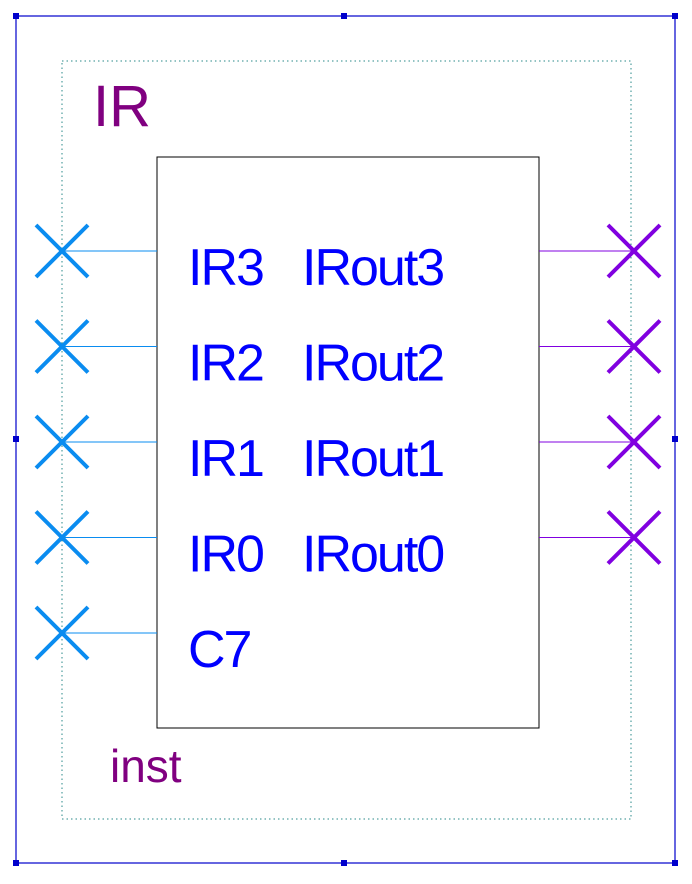 This screenshot has width=692, height=884. What do you see at coordinates (146, 766) in the screenshot?
I see `instance-name: inst` at bounding box center [146, 766].